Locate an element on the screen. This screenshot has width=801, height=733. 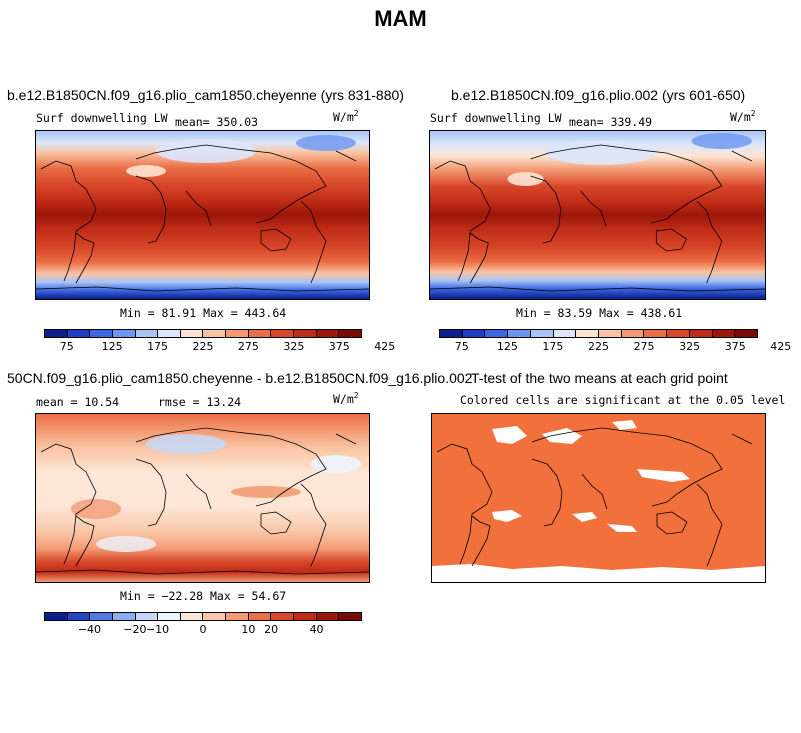
panel1-map-svg is located at coordinates (202, 215).